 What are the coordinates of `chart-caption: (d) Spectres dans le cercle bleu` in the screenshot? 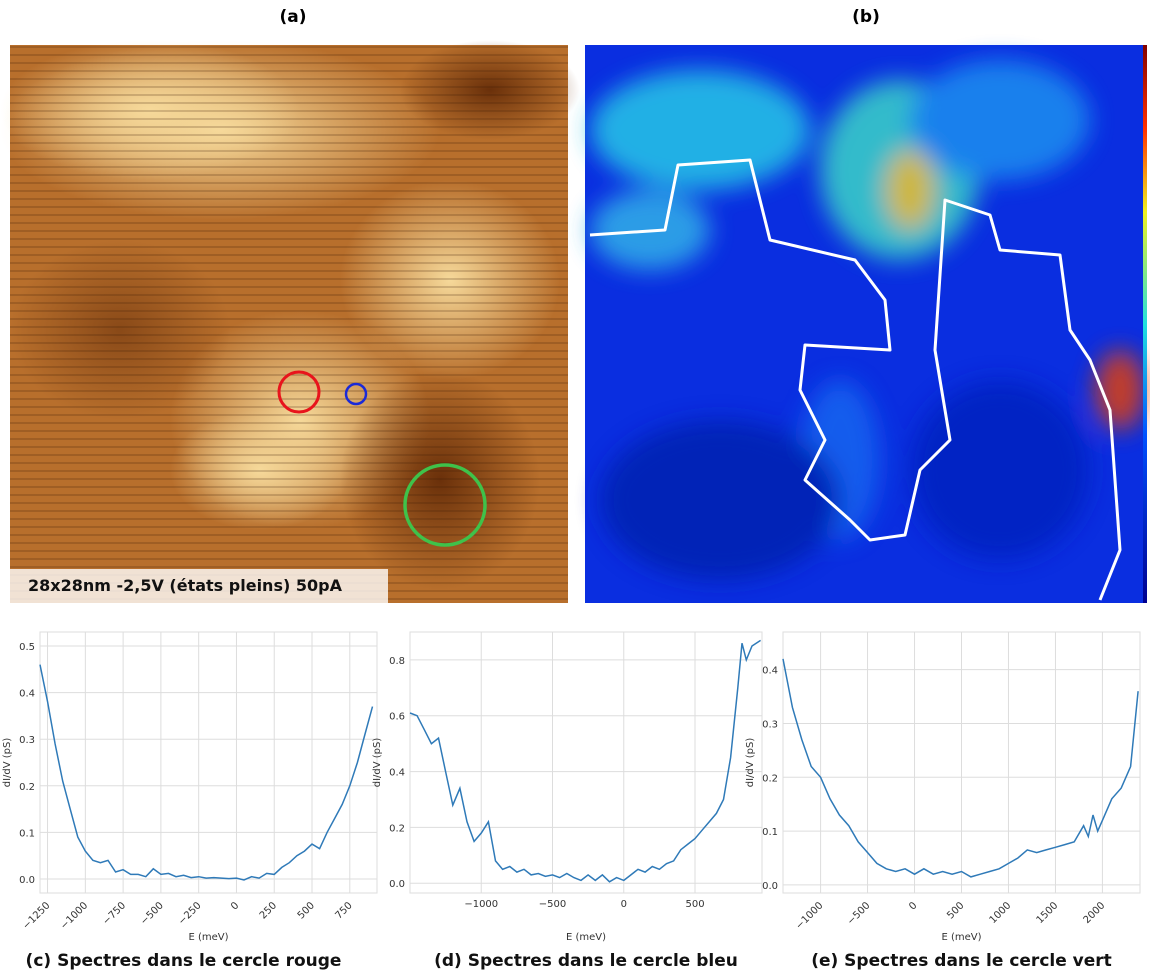 It's located at (586, 961).